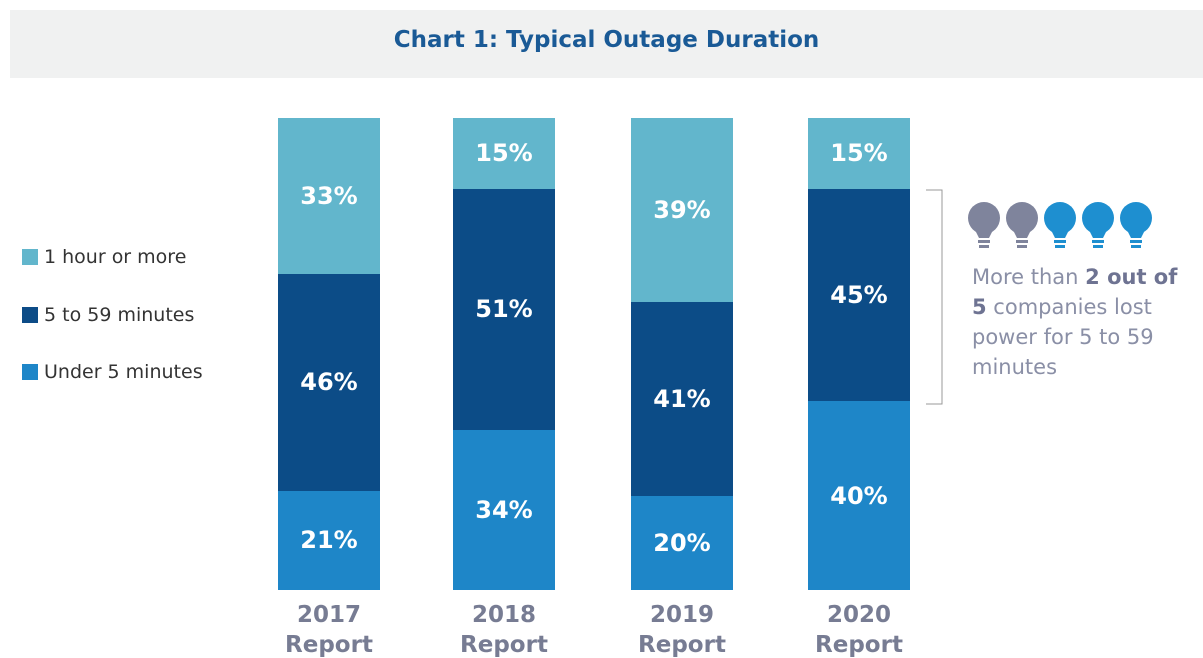  I want to click on data-label: 40%, so click(859, 495).